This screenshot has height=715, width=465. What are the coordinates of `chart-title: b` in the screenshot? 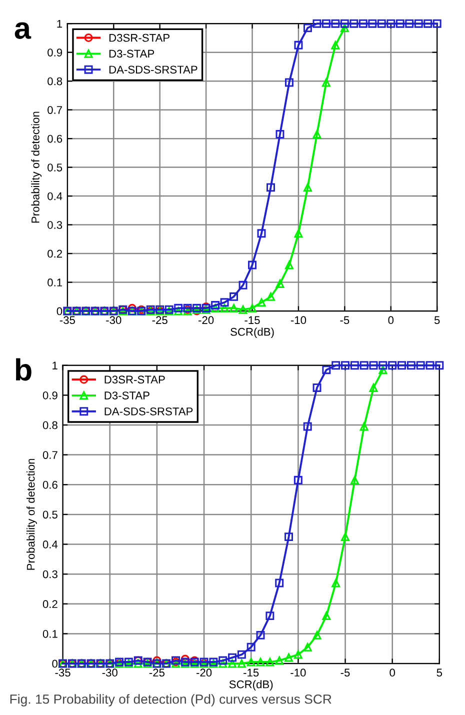 It's located at (24, 369).